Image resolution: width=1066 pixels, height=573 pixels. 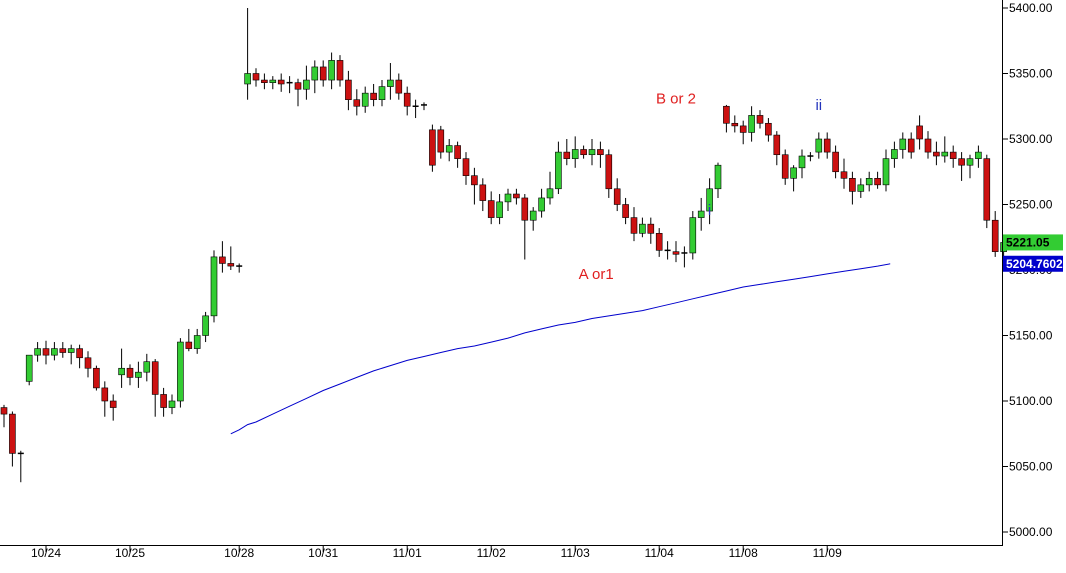 What do you see at coordinates (239, 553) in the screenshot?
I see `date-tick-label: 10/28` at bounding box center [239, 553].